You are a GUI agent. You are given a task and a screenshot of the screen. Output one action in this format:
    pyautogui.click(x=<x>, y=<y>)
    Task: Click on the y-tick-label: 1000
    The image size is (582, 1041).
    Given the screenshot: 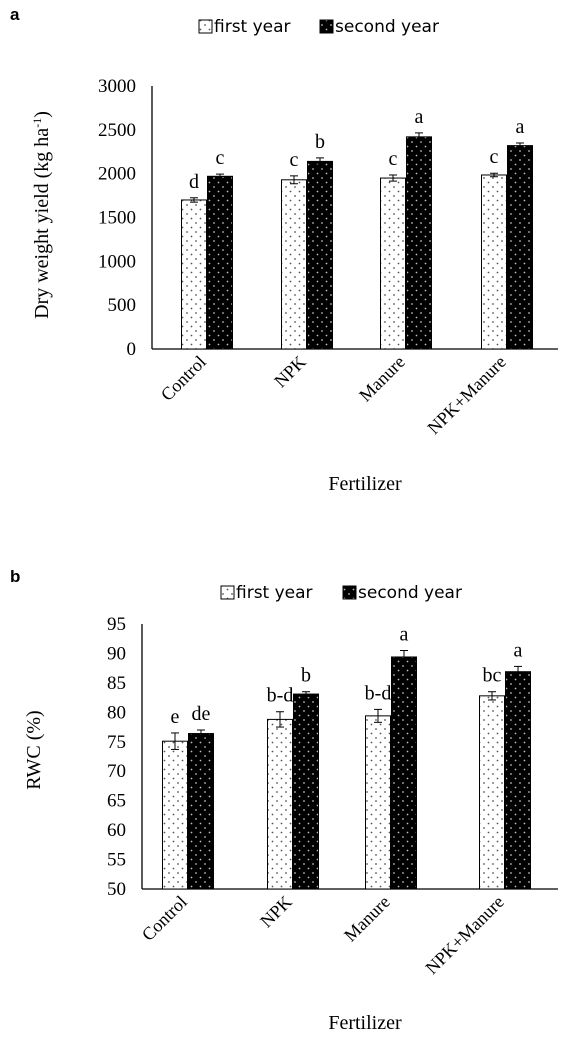 What is the action you would take?
    pyautogui.click(x=117, y=261)
    